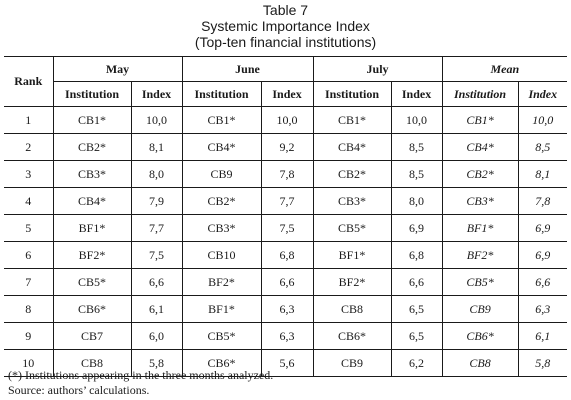 This screenshot has width=571, height=400. What do you see at coordinates (221, 363) in the screenshot?
I see `june-institution-cell: CB6*` at bounding box center [221, 363].